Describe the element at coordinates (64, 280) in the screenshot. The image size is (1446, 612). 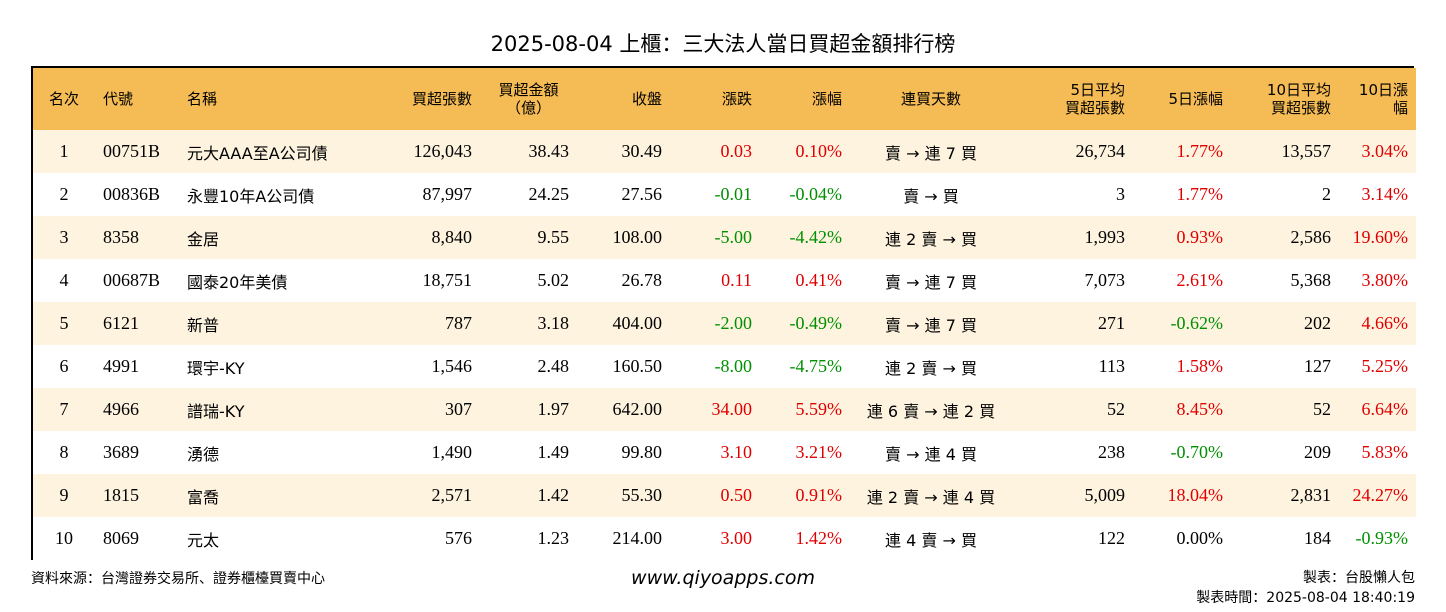
I see `cell-rank: 4` at that location.